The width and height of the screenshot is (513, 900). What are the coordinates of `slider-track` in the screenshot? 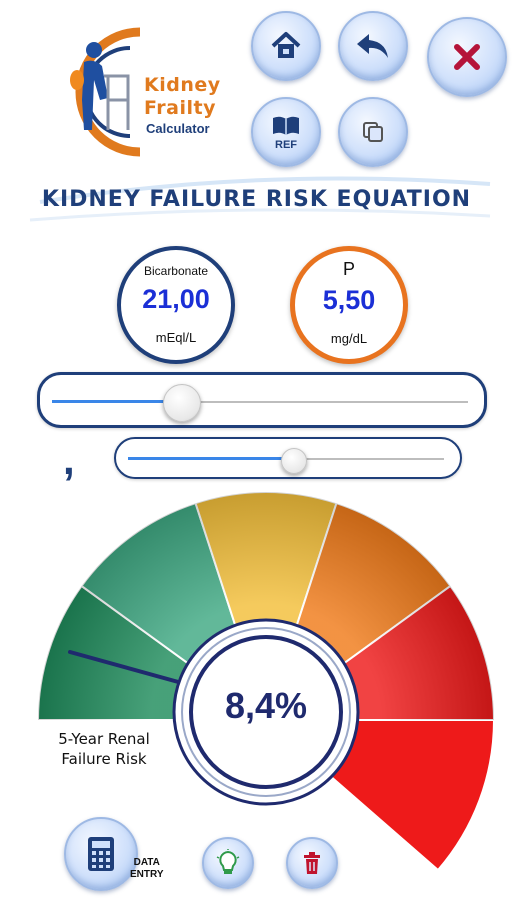 It's located at (260, 402).